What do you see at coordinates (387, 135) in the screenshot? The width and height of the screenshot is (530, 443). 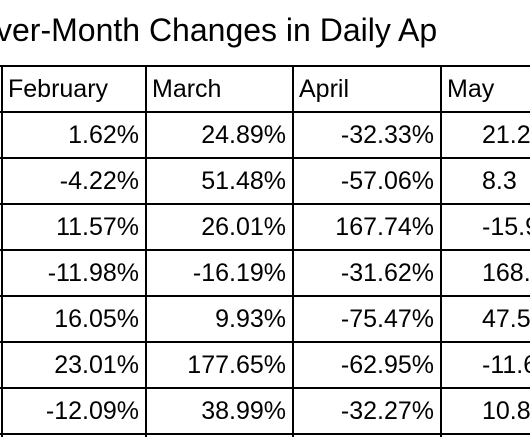 I see `table-cell: -32.33%` at bounding box center [387, 135].